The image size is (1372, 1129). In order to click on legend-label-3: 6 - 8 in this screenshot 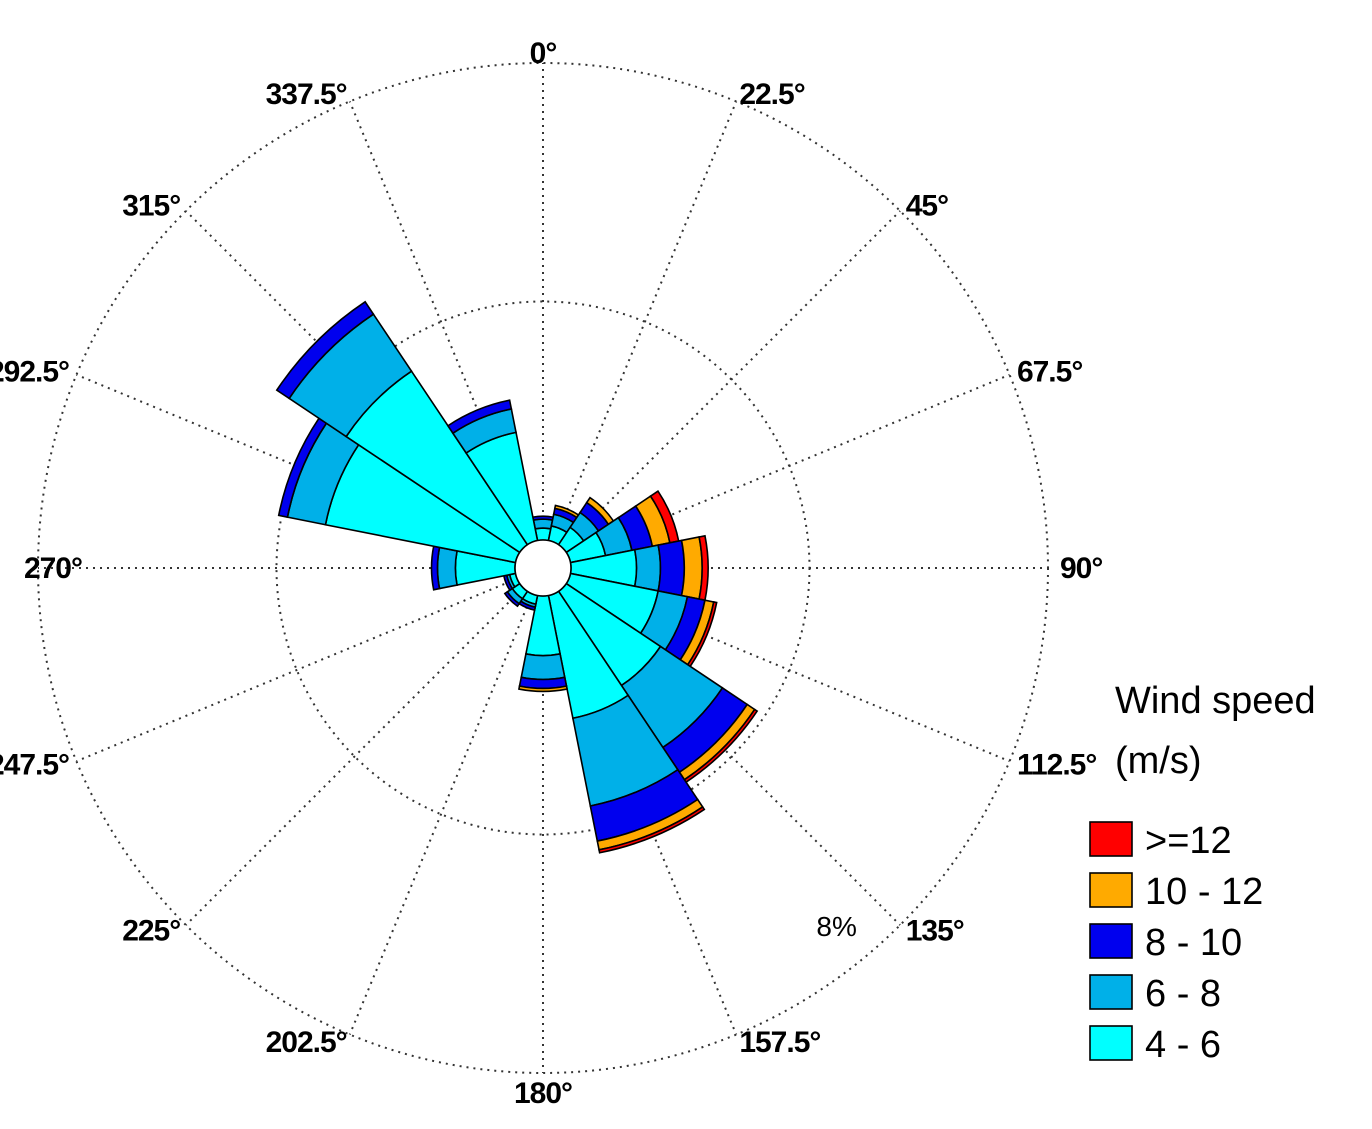, I will do `click(1183, 994)`.